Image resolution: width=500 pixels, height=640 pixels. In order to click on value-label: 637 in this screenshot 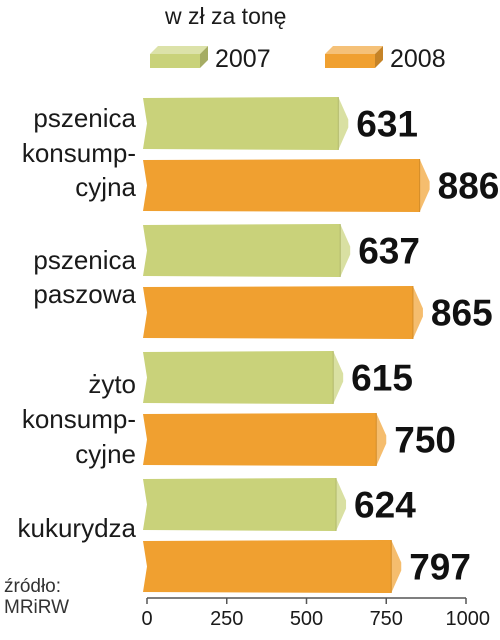, I will do `click(389, 251)`.